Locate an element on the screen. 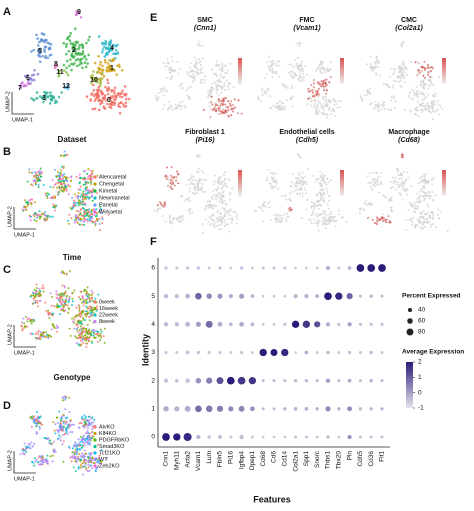  cluster-label: 7 is located at coordinates (20, 88).